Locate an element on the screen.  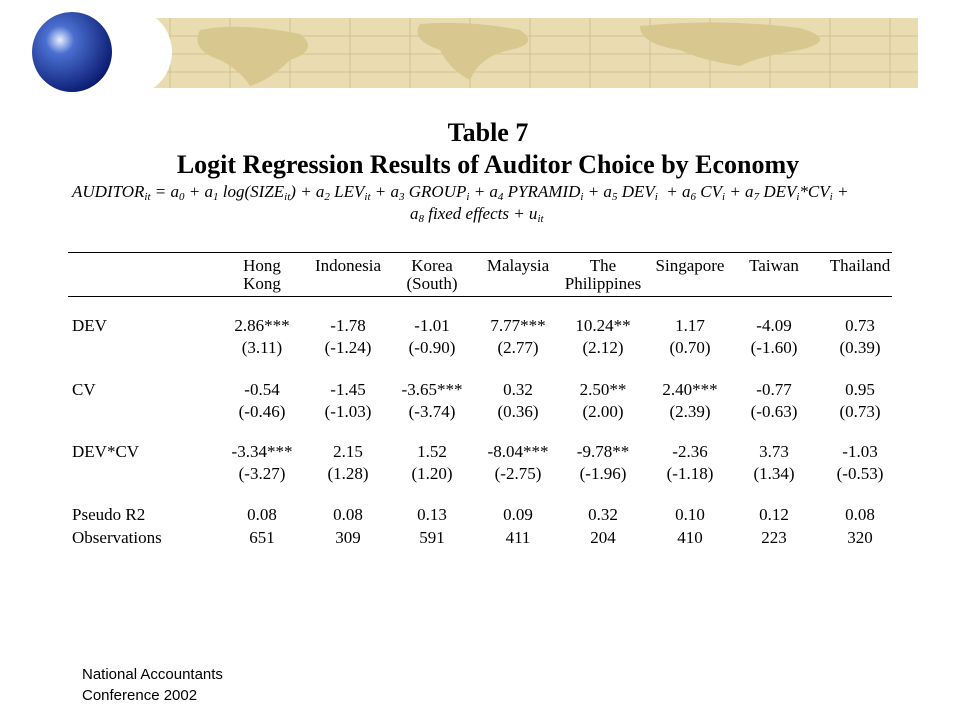
column-header: Kong is located at coordinates (262, 283).